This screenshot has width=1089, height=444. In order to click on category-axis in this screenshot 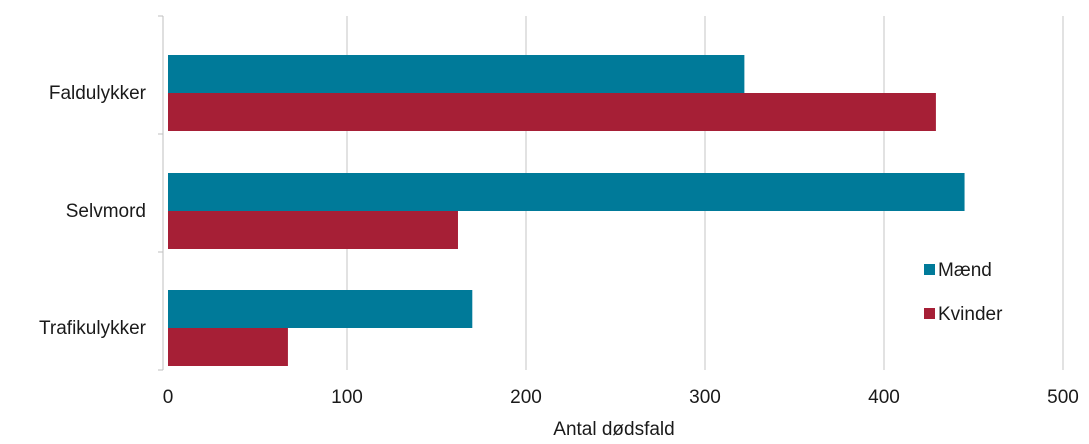, I will do `click(161, 193)`.